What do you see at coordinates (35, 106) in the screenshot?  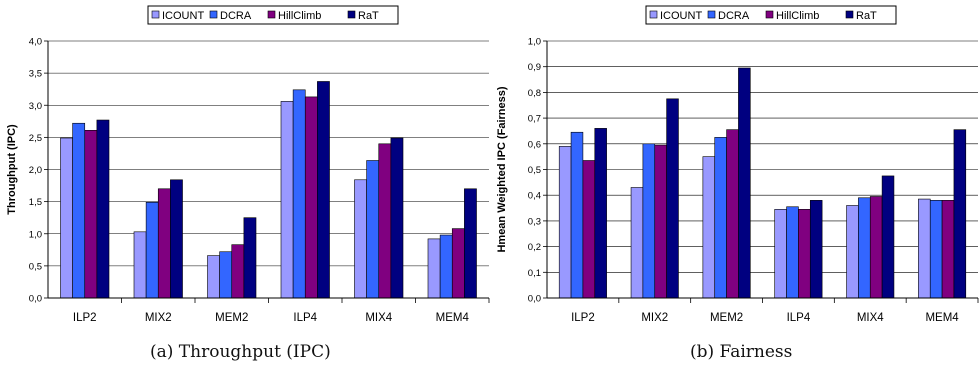 I see `y-tick-label: 3,0` at bounding box center [35, 106].